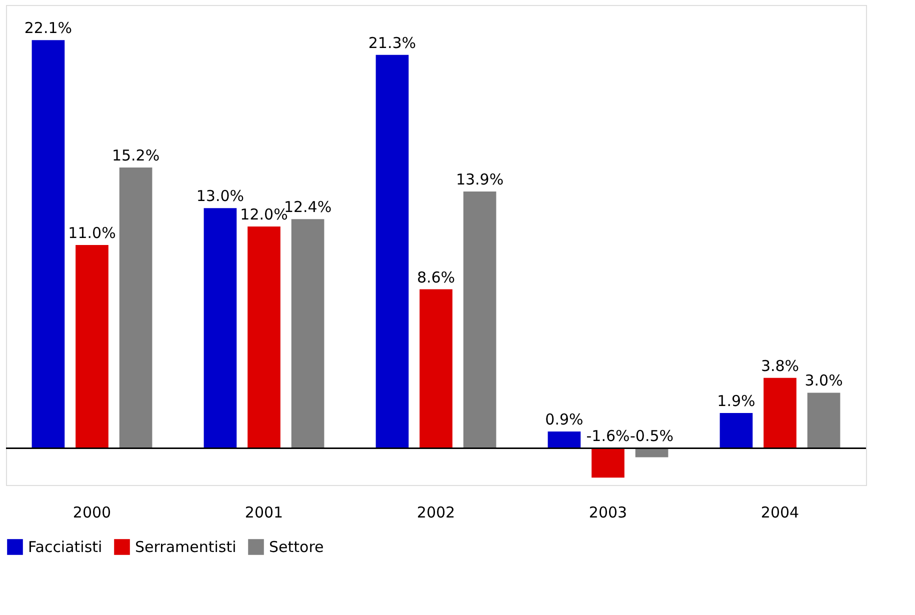  Describe the element at coordinates (780, 365) in the screenshot. I see `data-label: 3.8%` at that location.